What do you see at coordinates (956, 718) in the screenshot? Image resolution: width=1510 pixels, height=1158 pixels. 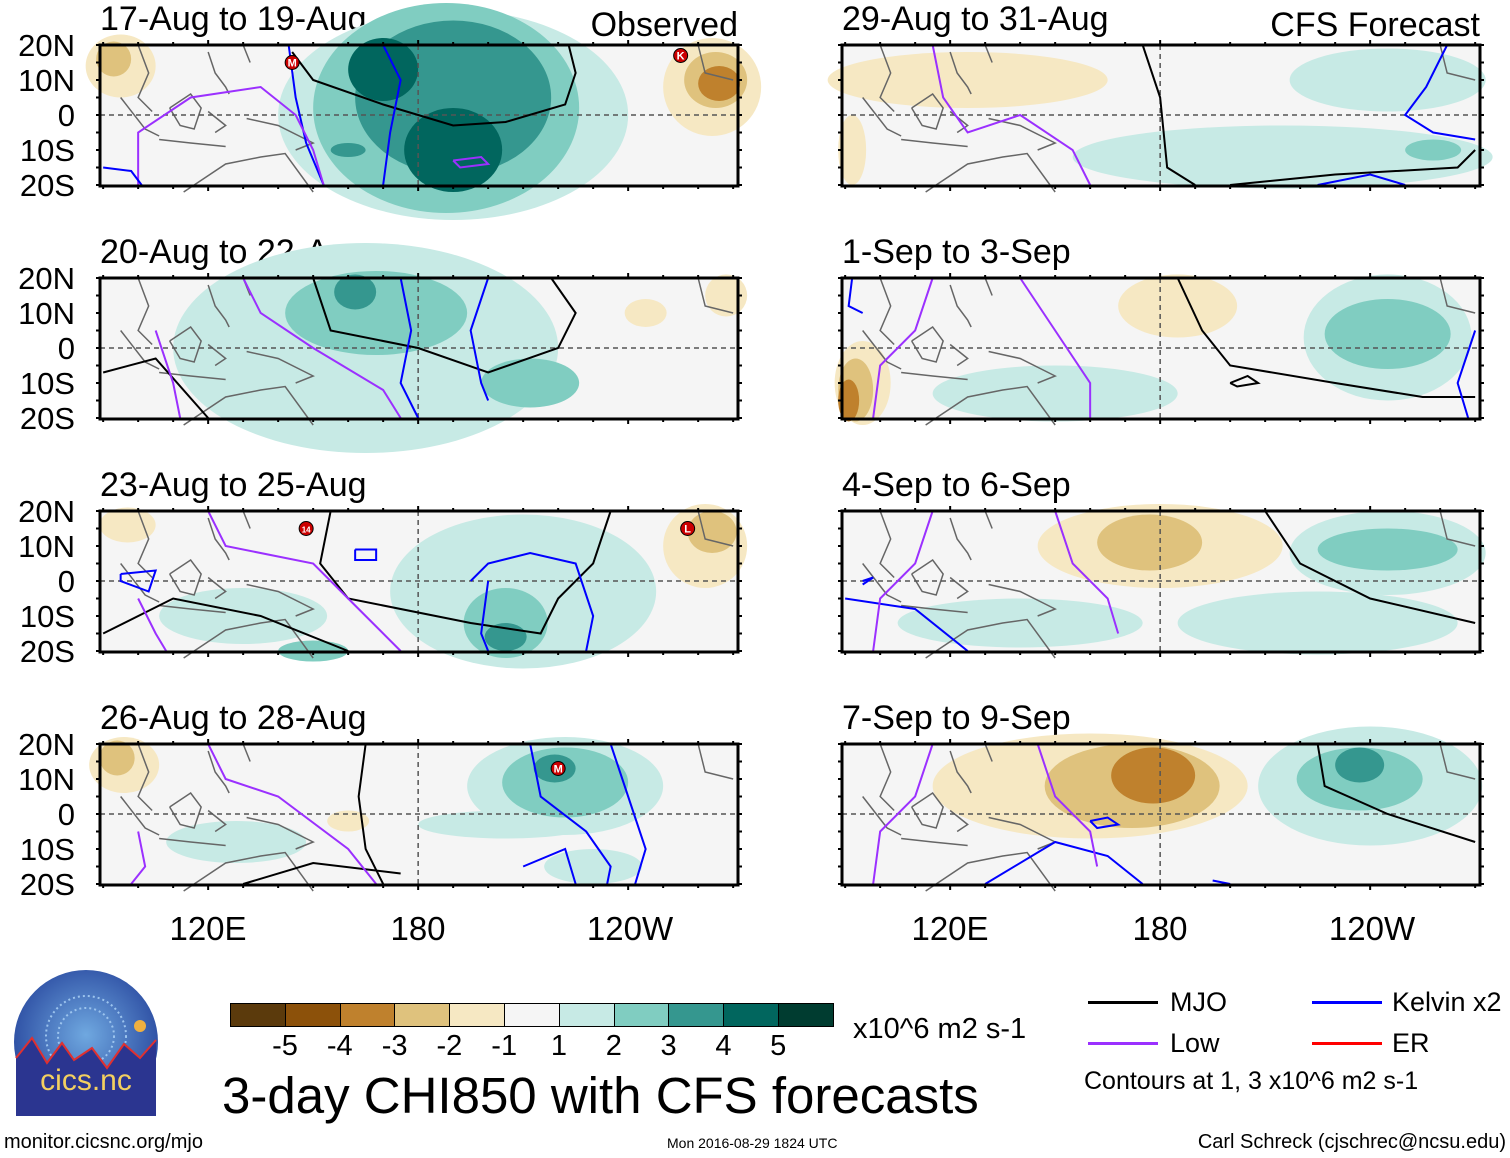 I see `panel-title: 7-Sep to 9-Sep` at bounding box center [956, 718].